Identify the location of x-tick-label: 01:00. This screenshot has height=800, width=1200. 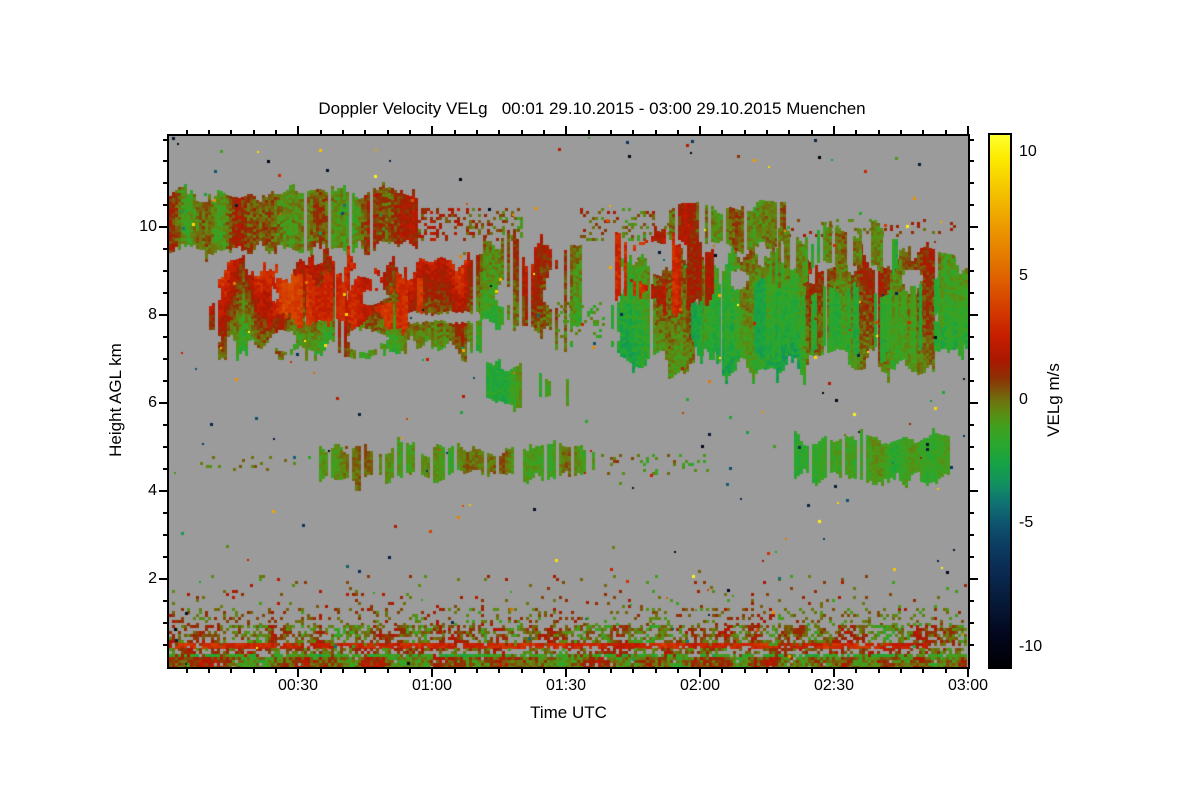
(432, 685).